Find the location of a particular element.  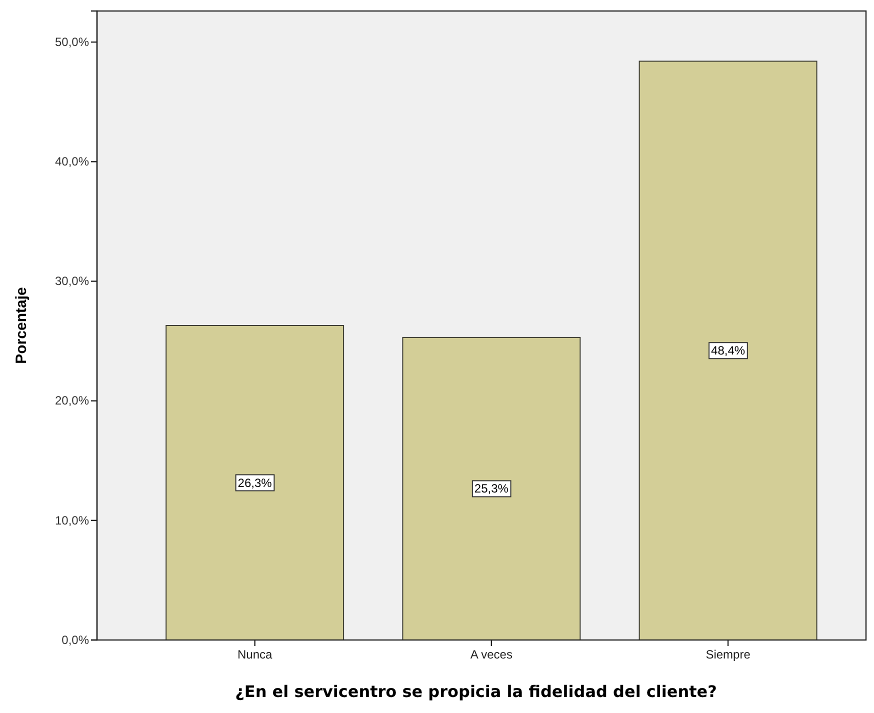

x-tick-label: A veces is located at coordinates (491, 655).